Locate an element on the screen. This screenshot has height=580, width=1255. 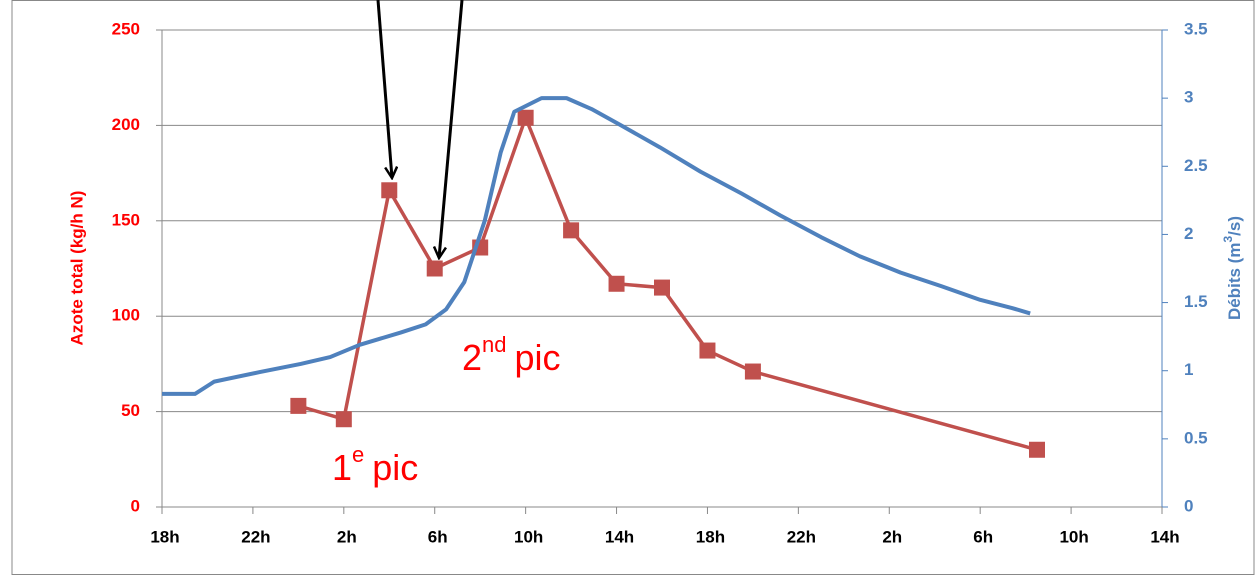
y2-axis-title: Débits (m3/s) is located at coordinates (1232, 268).